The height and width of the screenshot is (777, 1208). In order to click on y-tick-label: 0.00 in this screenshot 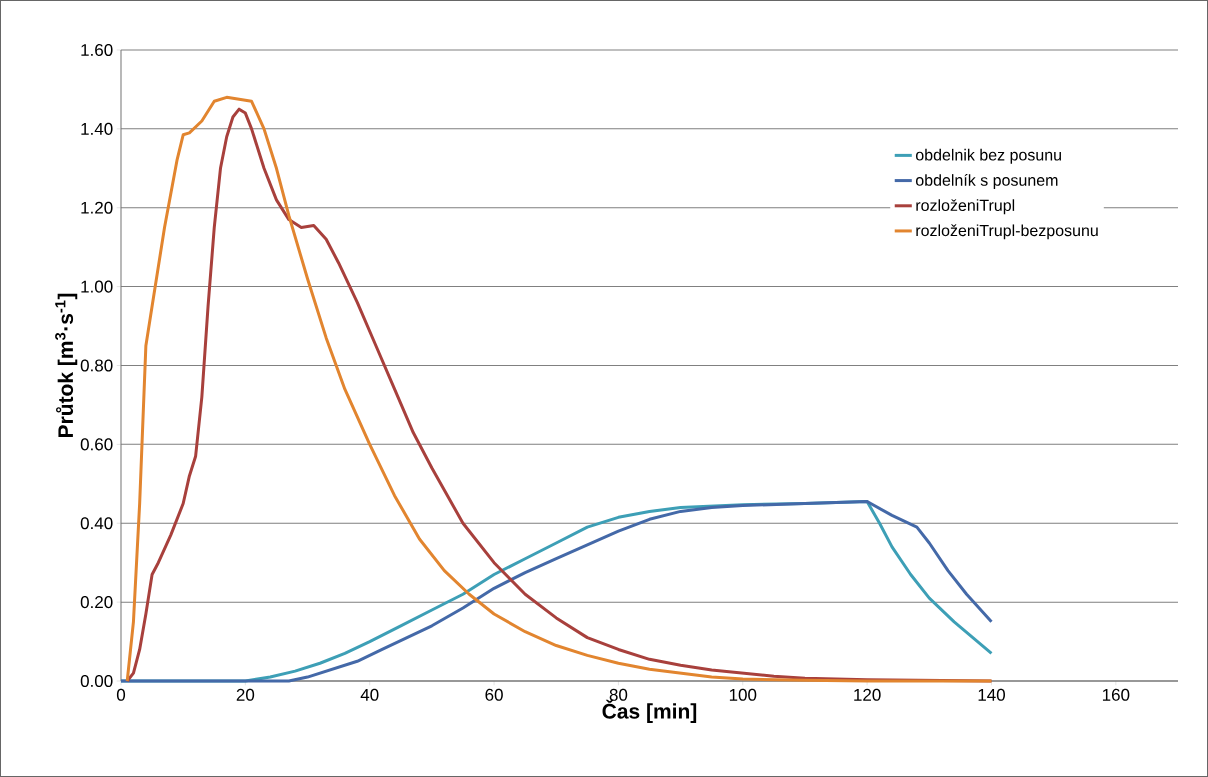, I will do `click(96, 681)`.